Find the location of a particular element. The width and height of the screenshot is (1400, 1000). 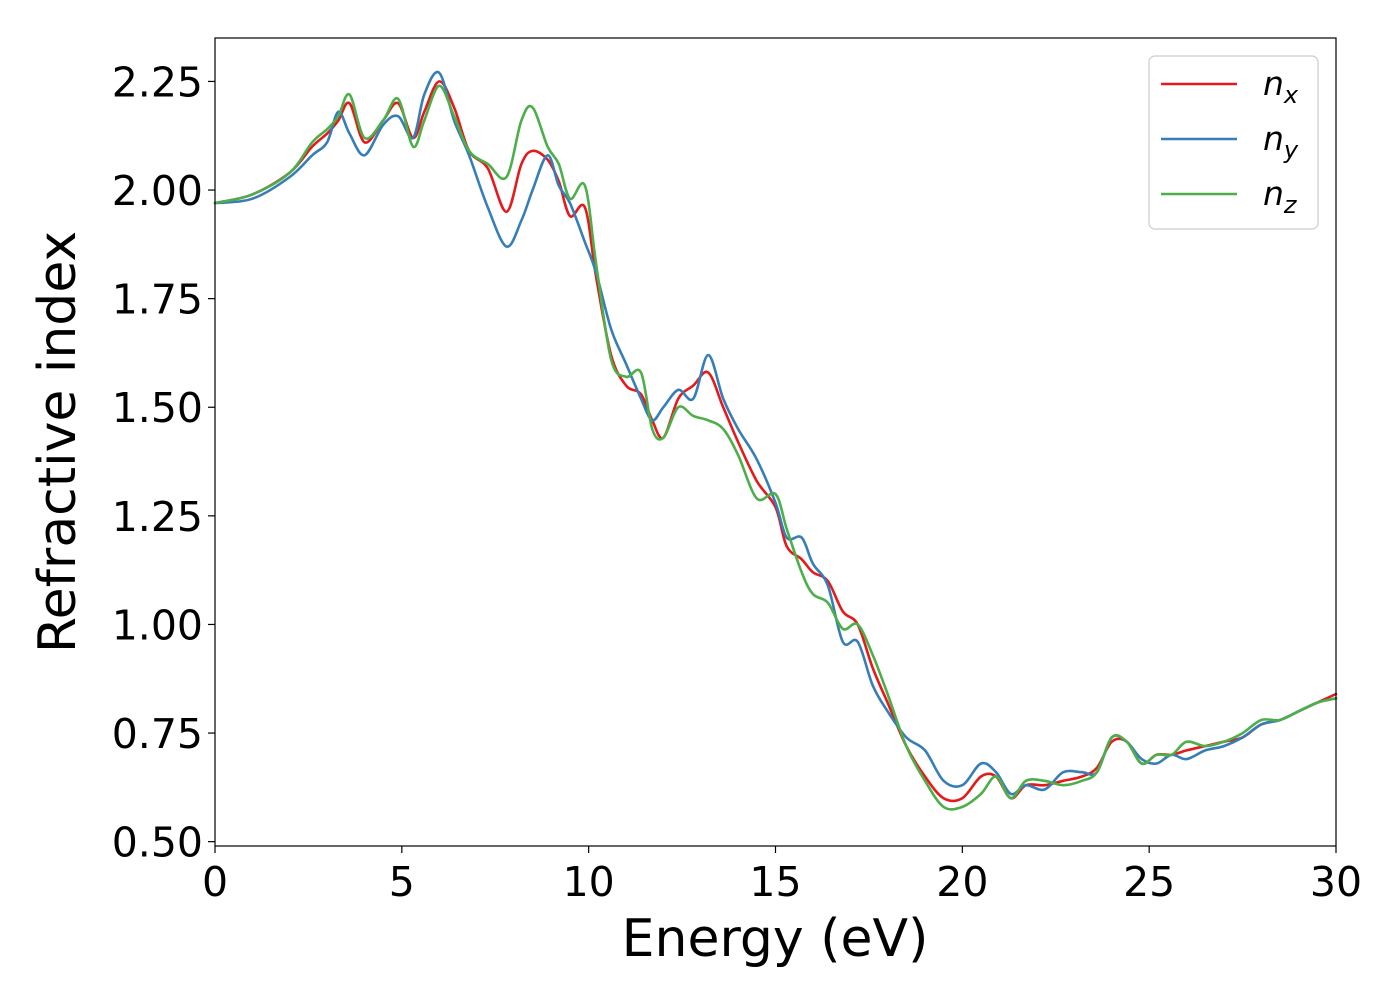

y-tick-label: 1.50 is located at coordinates (157, 408).